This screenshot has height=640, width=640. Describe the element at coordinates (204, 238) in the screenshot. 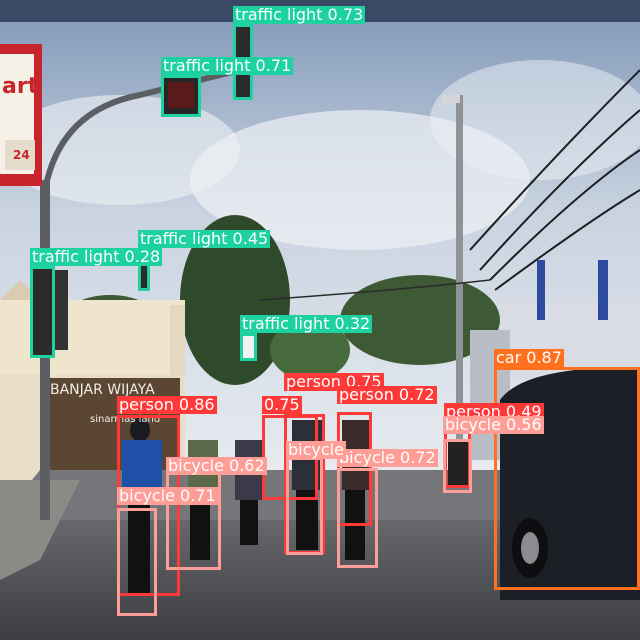

I see `detection-label: traffic light 0.45` at that location.